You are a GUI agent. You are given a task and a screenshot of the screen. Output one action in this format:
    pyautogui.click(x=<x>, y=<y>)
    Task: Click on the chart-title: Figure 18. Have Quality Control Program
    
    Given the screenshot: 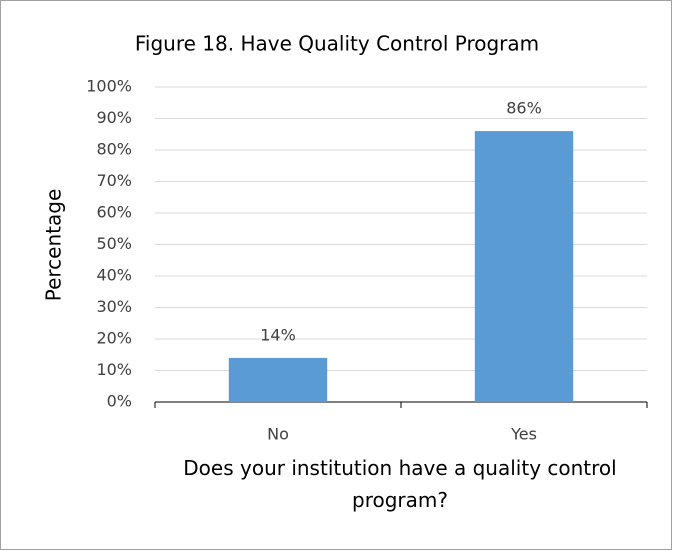 What is the action you would take?
    pyautogui.click(x=337, y=44)
    